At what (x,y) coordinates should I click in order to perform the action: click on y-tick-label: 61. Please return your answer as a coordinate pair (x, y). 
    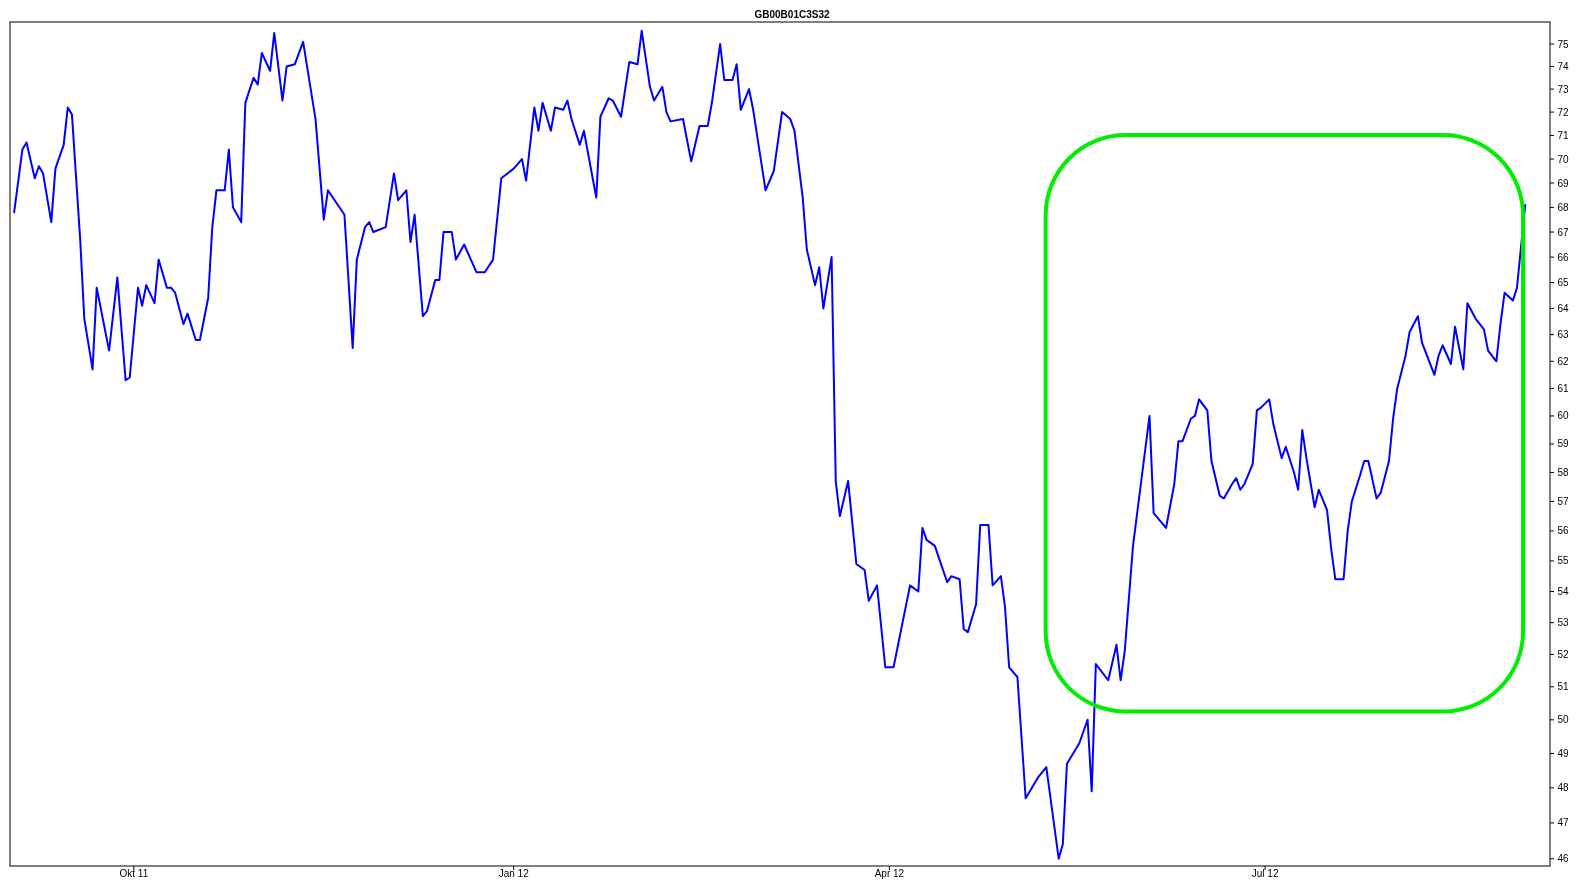
    Looking at the image, I should click on (1563, 388).